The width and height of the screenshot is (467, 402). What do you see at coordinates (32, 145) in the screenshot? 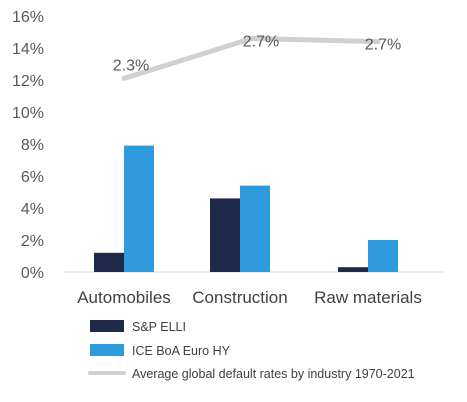
I see `y-tick-label: 8%` at bounding box center [32, 145].